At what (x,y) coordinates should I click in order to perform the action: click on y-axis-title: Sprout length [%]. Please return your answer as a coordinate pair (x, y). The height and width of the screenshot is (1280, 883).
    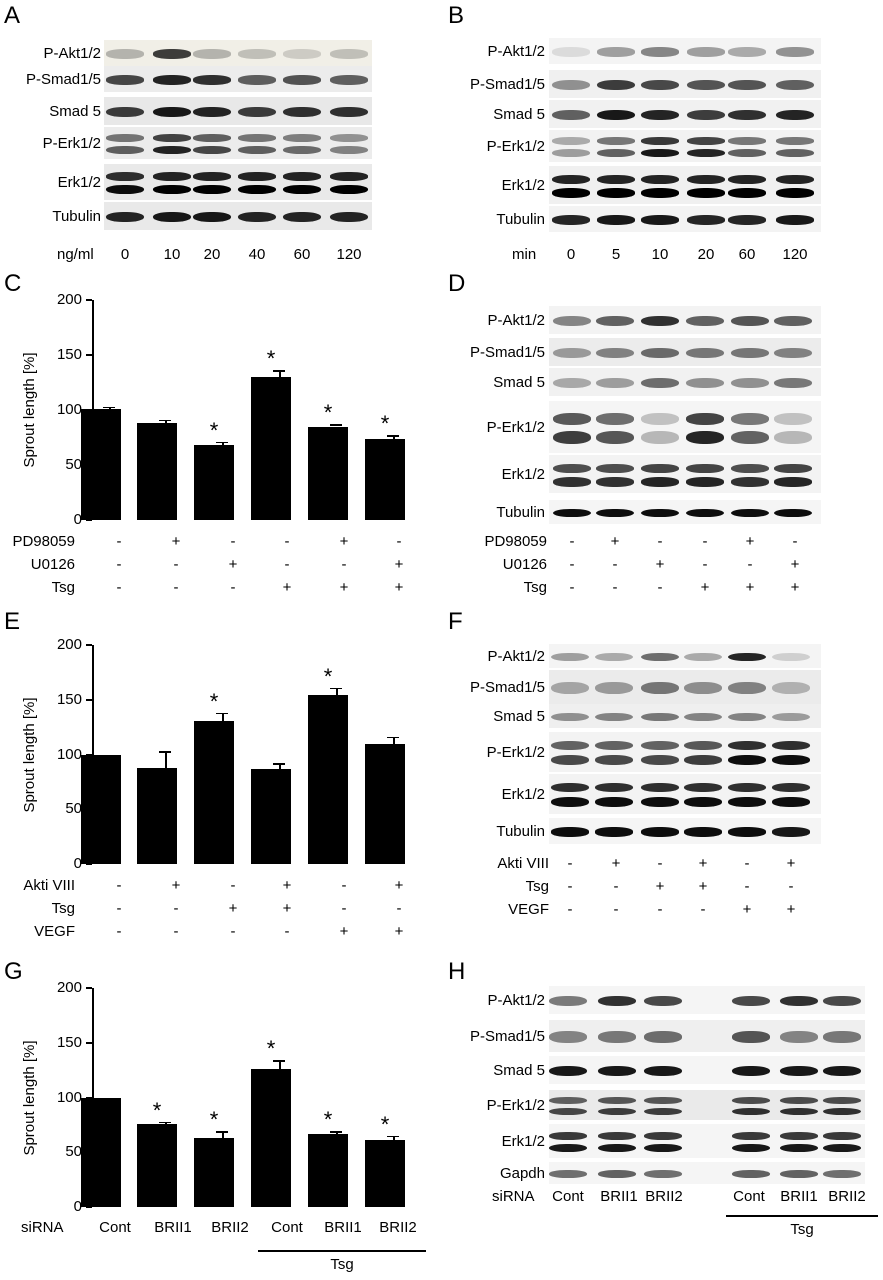
    Looking at the image, I should click on (29, 755).